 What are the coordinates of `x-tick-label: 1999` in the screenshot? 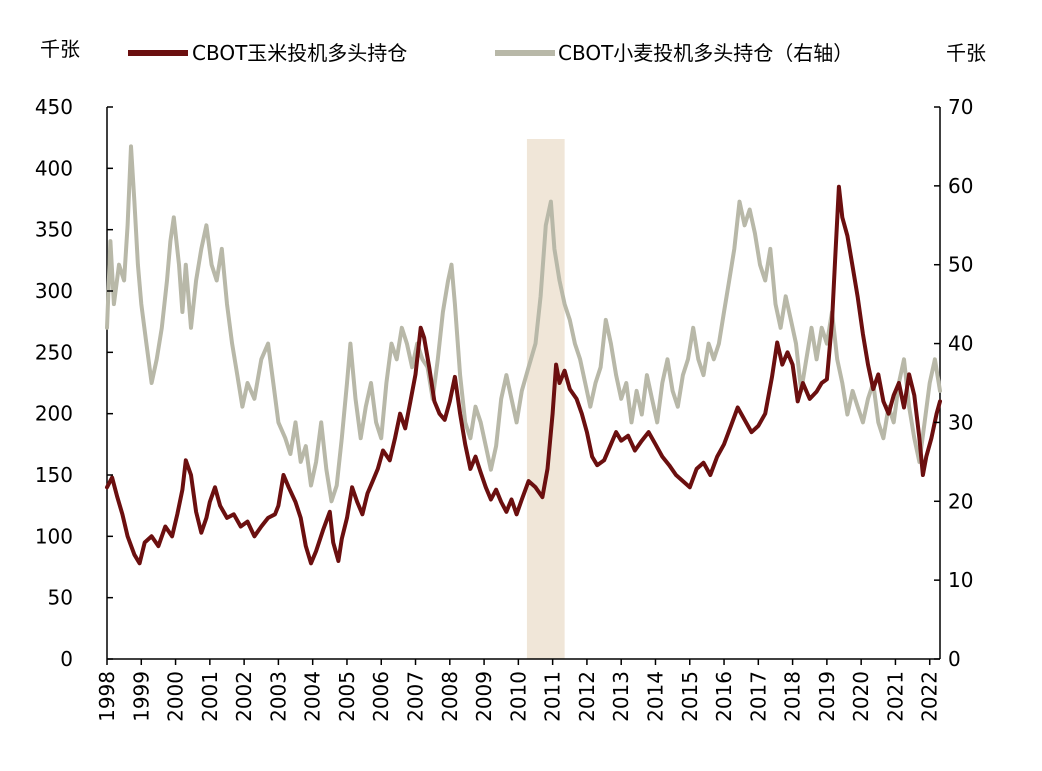 It's located at (141, 696).